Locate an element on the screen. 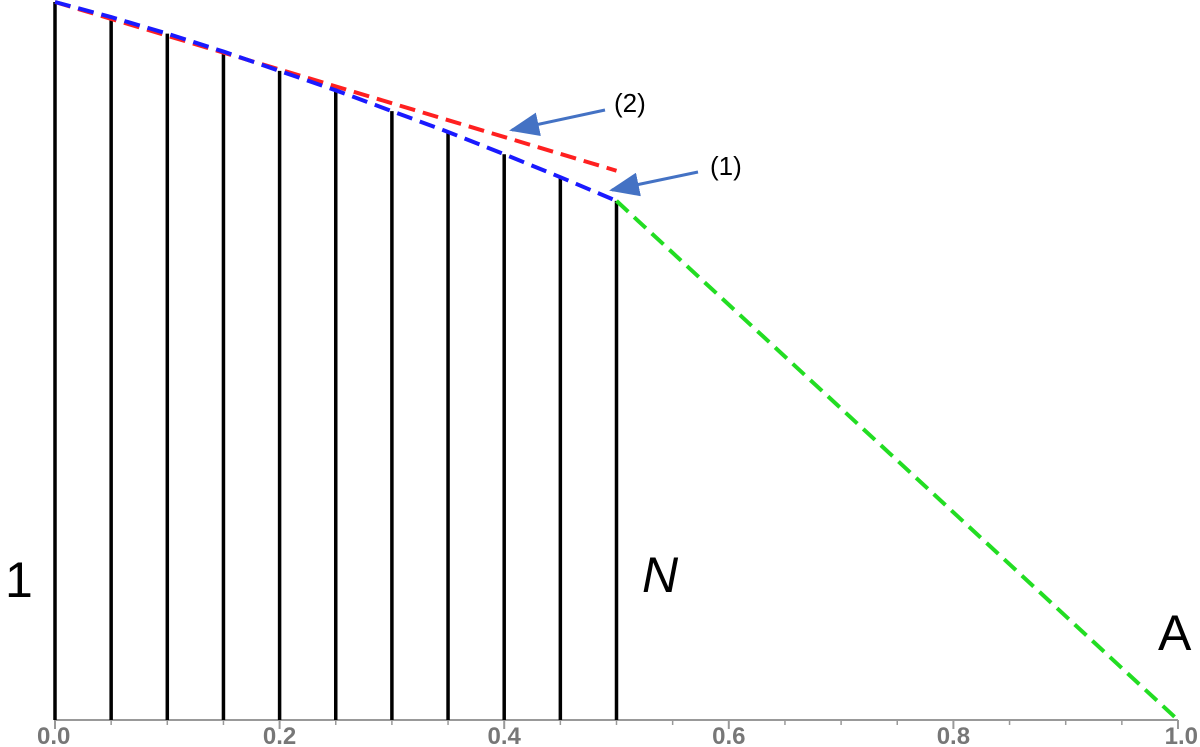 The image size is (1200, 747). annotation: A is located at coordinates (1175, 633).